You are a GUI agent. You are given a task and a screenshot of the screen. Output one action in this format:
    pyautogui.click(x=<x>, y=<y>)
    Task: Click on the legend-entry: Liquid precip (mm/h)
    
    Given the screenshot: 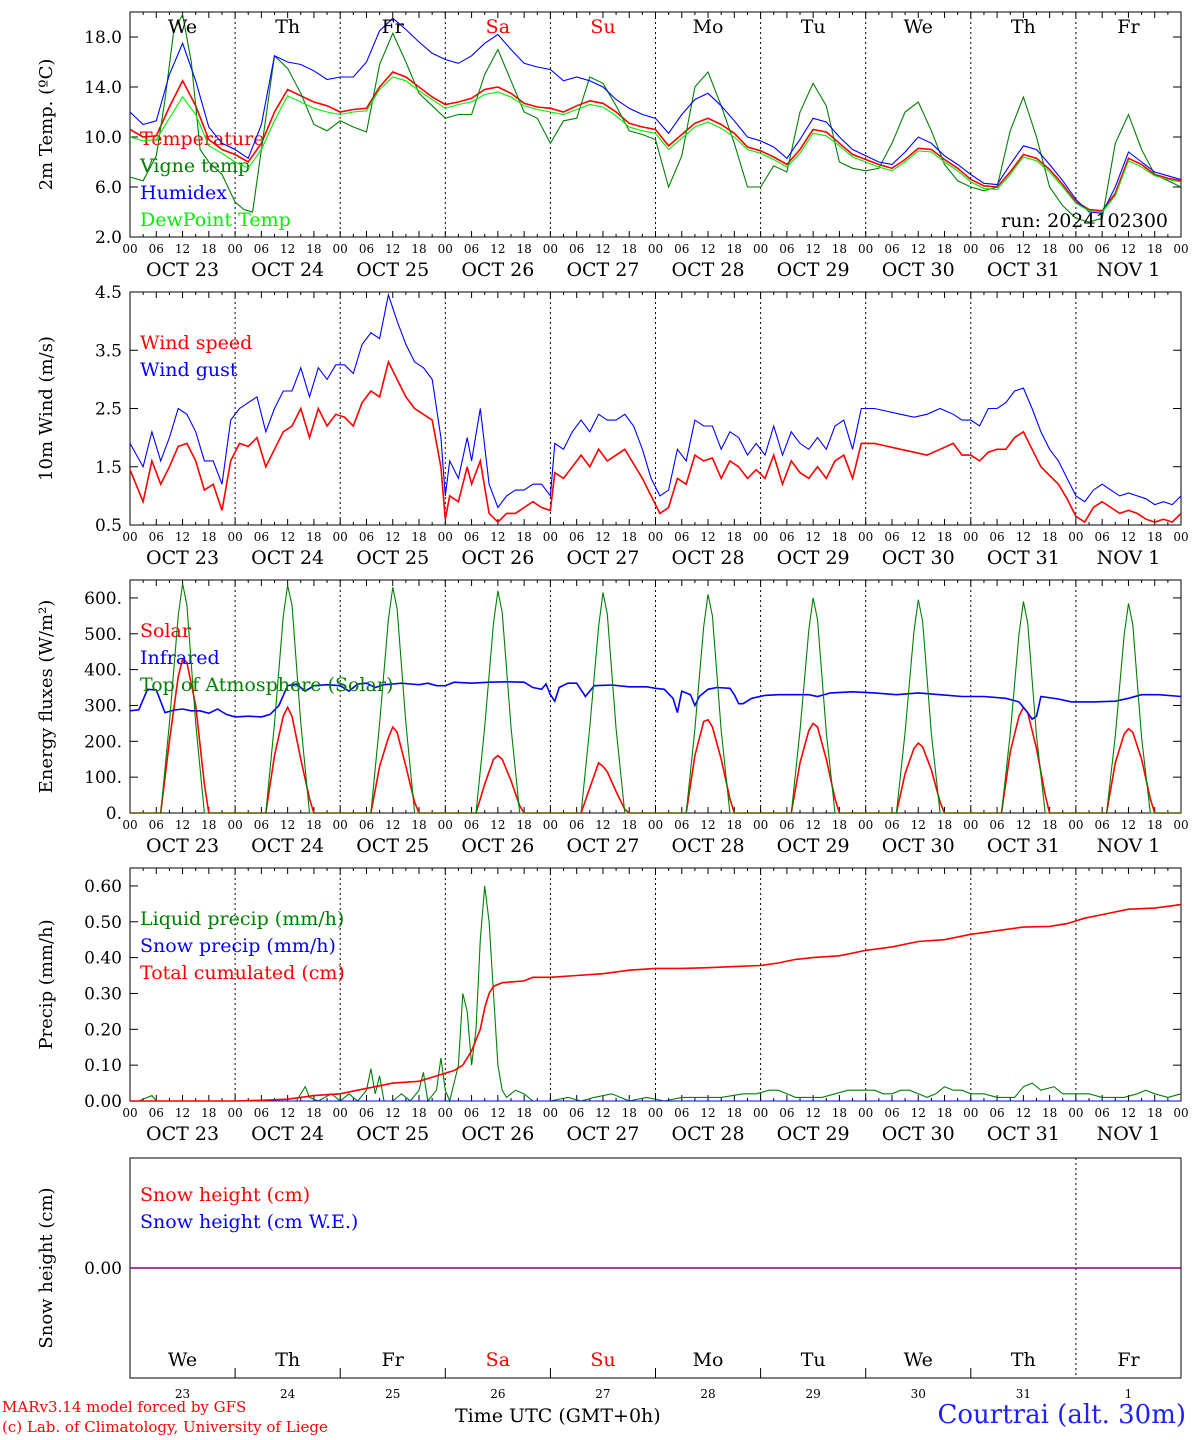 What is the action you would take?
    pyautogui.click(x=242, y=919)
    